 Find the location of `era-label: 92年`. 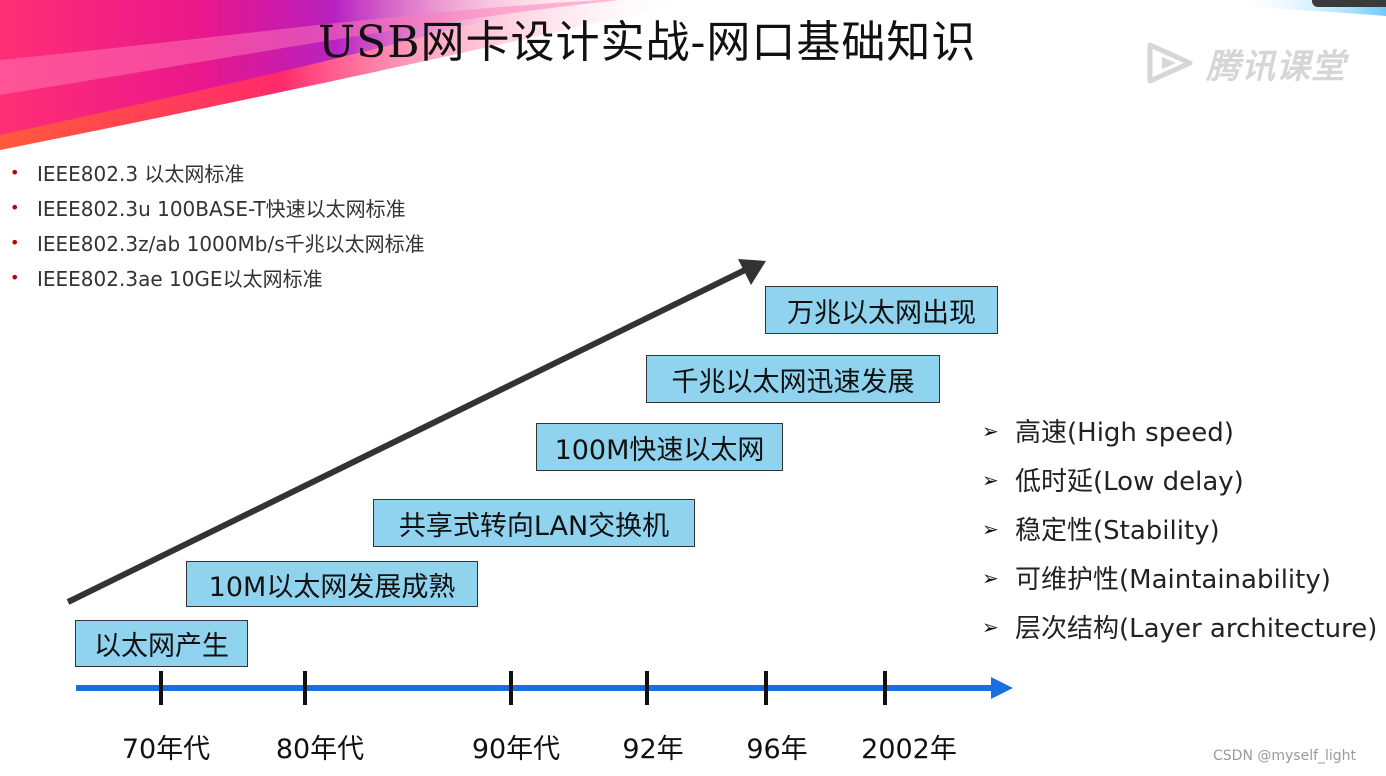

era-label: 92年 is located at coordinates (653, 749).